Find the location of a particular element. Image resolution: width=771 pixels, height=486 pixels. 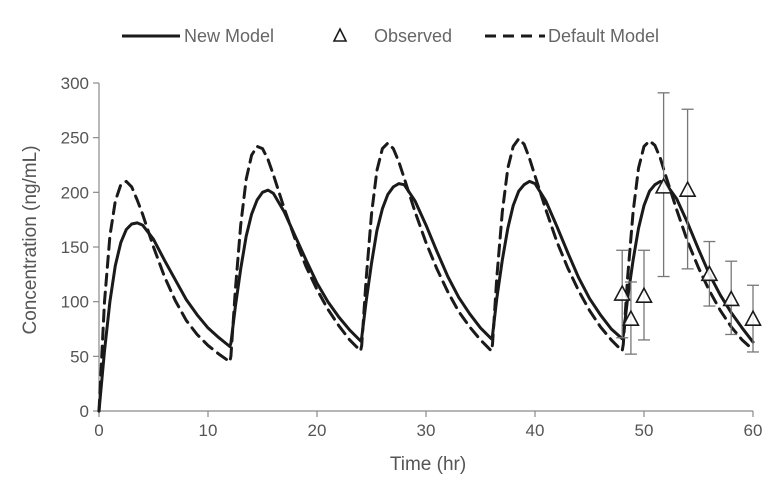

y-tick-label: 200 is located at coordinates (75, 192).